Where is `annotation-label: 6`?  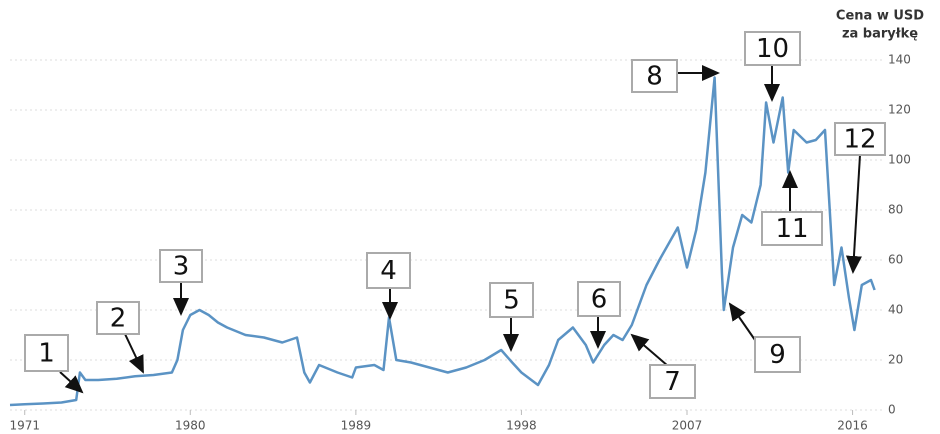 annotation-label: 6 is located at coordinates (599, 300).